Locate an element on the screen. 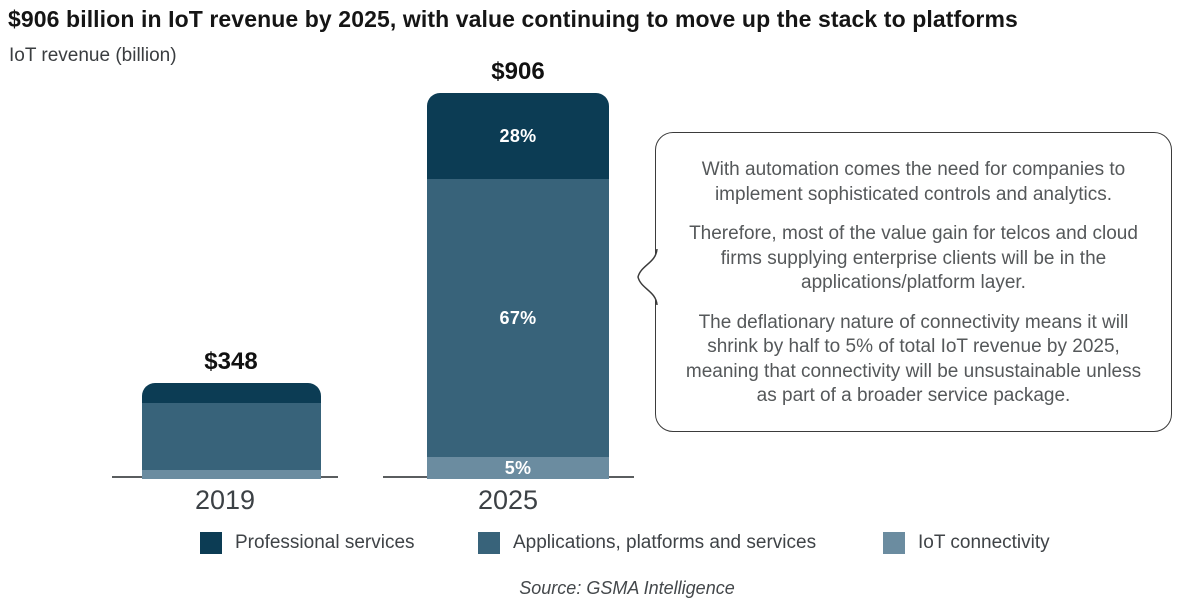 The width and height of the screenshot is (1178, 607). stacked-bar-2019 is located at coordinates (231, 431).